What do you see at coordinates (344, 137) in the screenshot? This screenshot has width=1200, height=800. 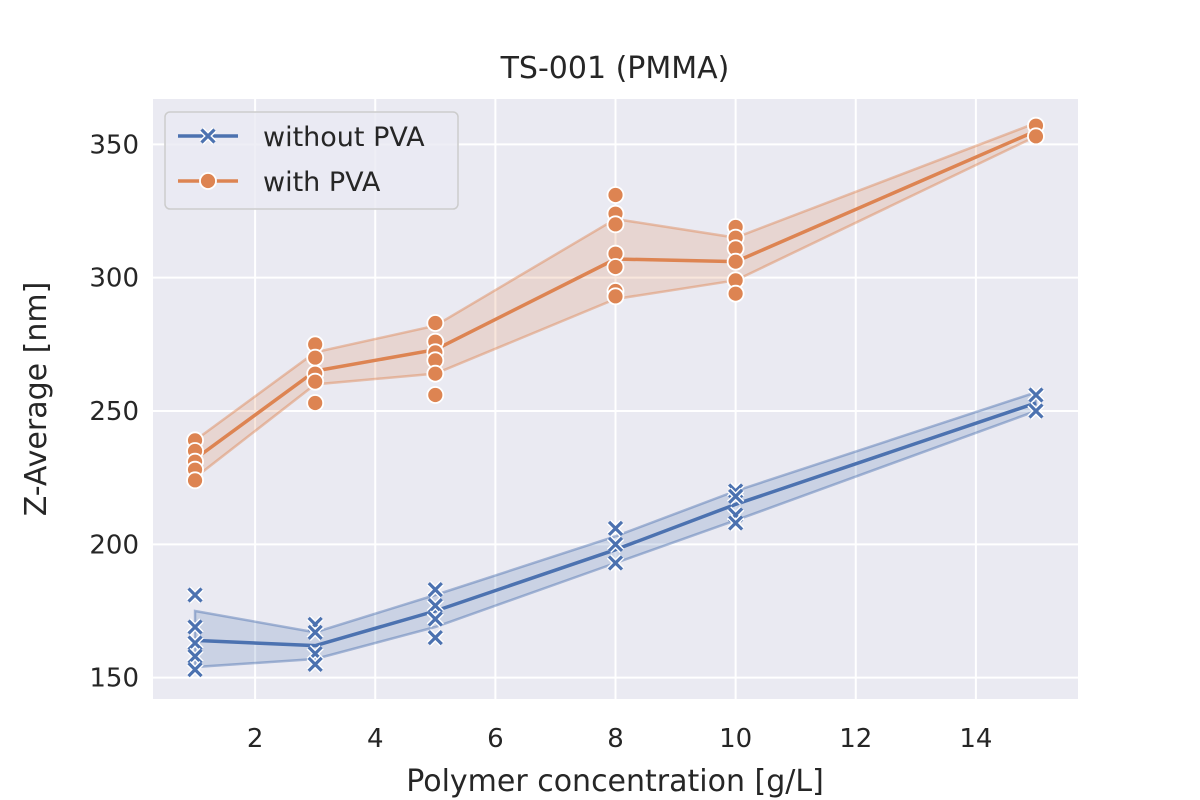 I see `legend-label-without-pva: without PVA` at bounding box center [344, 137].